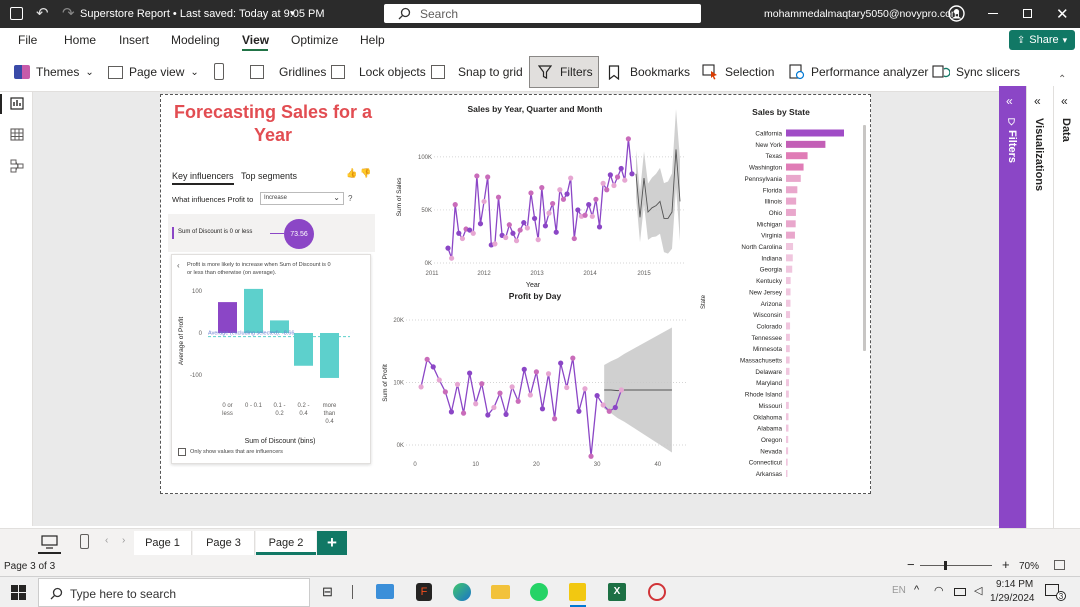 This screenshot has height=607, width=1080. I want to click on filters-pane: « ⛉ Filters, so click(1012, 307).